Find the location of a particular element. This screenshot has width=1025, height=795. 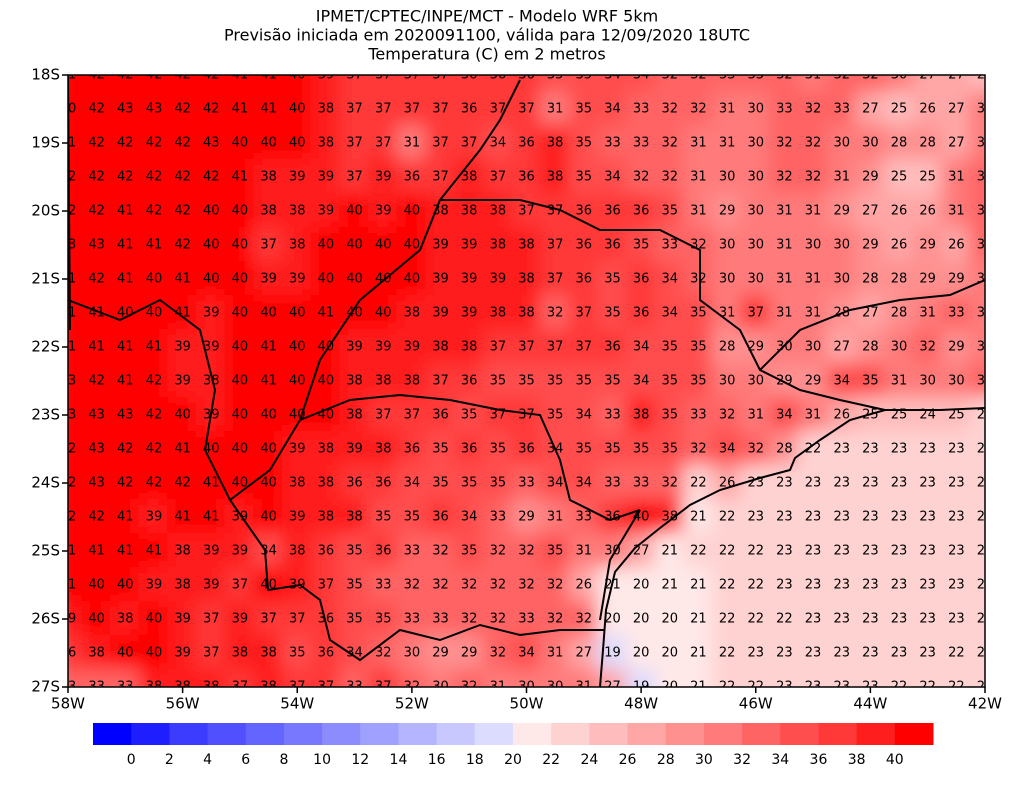

field-value: 25 is located at coordinates (899, 109).